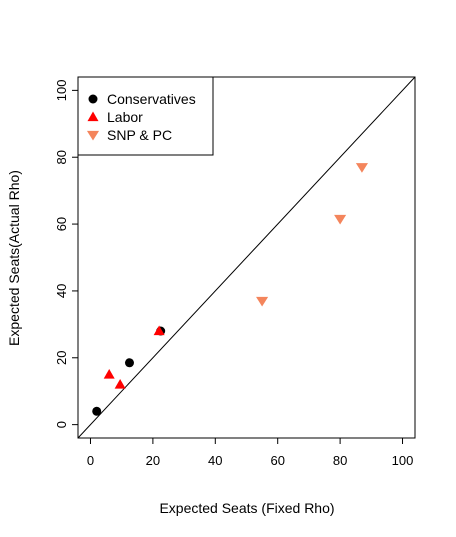  What do you see at coordinates (90, 460) in the screenshot?
I see `x-tick-label: 0` at bounding box center [90, 460].